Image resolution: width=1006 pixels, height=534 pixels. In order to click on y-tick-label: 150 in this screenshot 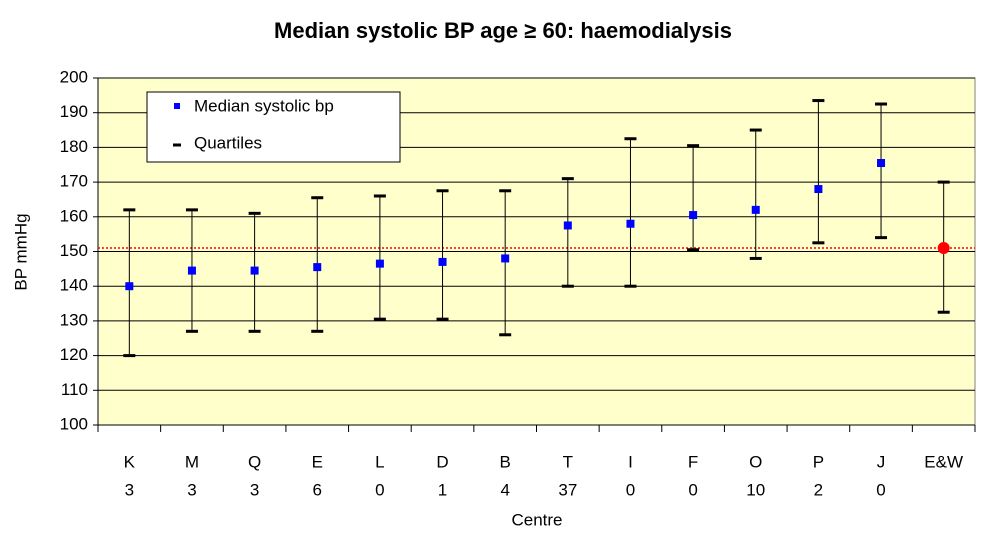, I will do `click(74, 250)`.